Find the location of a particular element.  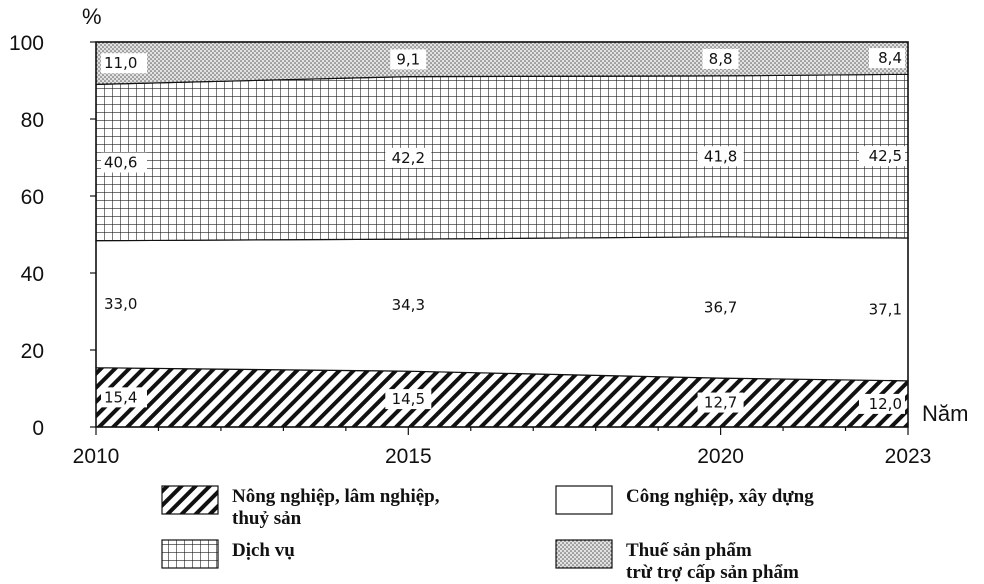

x-tick-label: 2023 is located at coordinates (908, 456).